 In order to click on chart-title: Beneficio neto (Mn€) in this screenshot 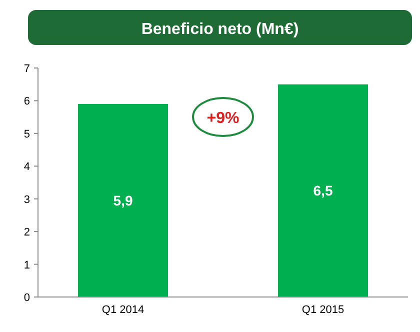, I will do `click(220, 29)`.